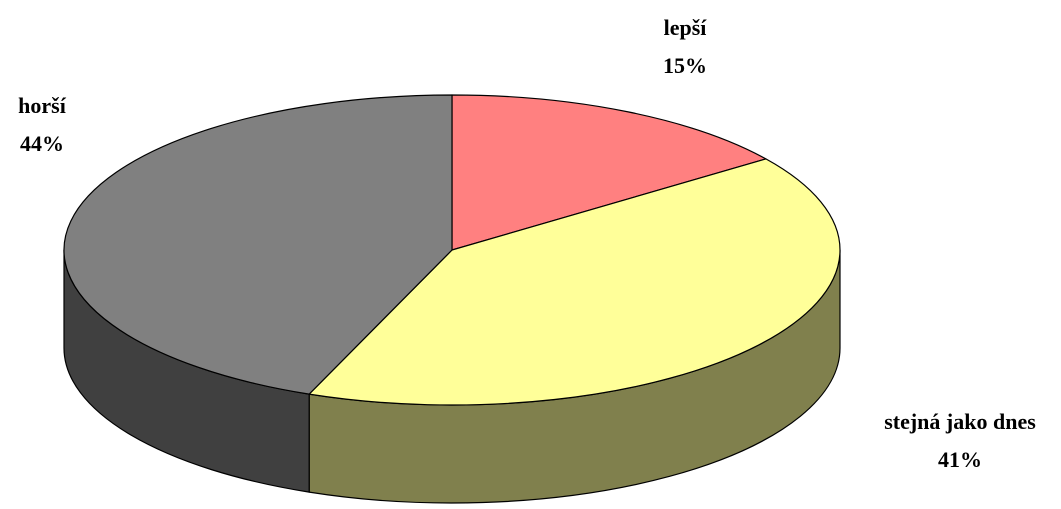 The width and height of the screenshot is (1061, 509). I want to click on slice, so click(609, 172).